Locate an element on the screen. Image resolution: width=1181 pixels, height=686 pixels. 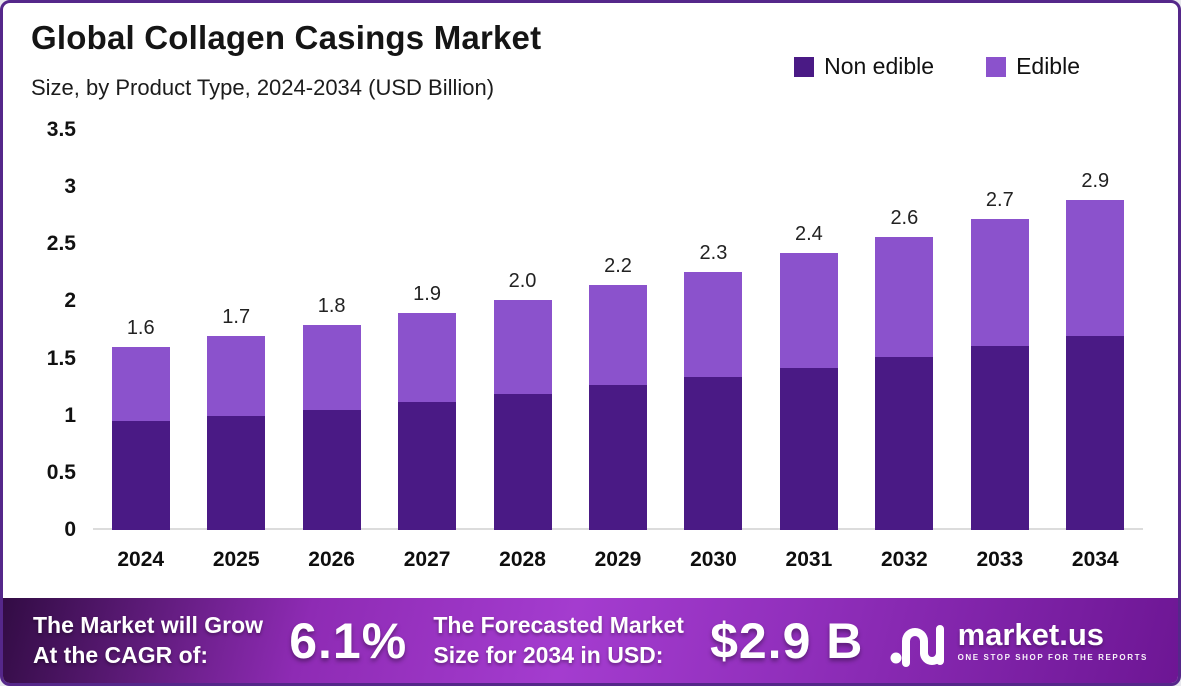
bar-group-2028: 2.0 is located at coordinates (522, 330).